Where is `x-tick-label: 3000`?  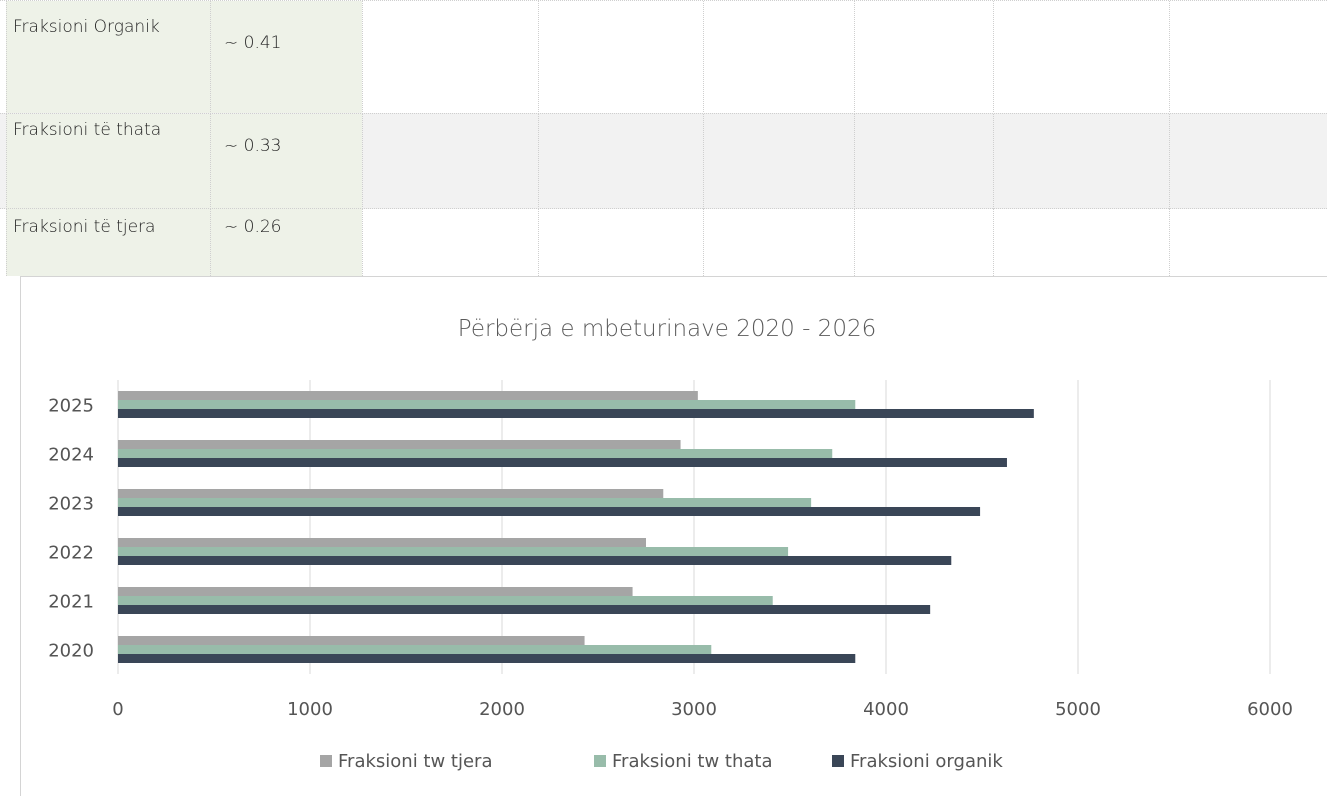 x-tick-label: 3000 is located at coordinates (694, 709).